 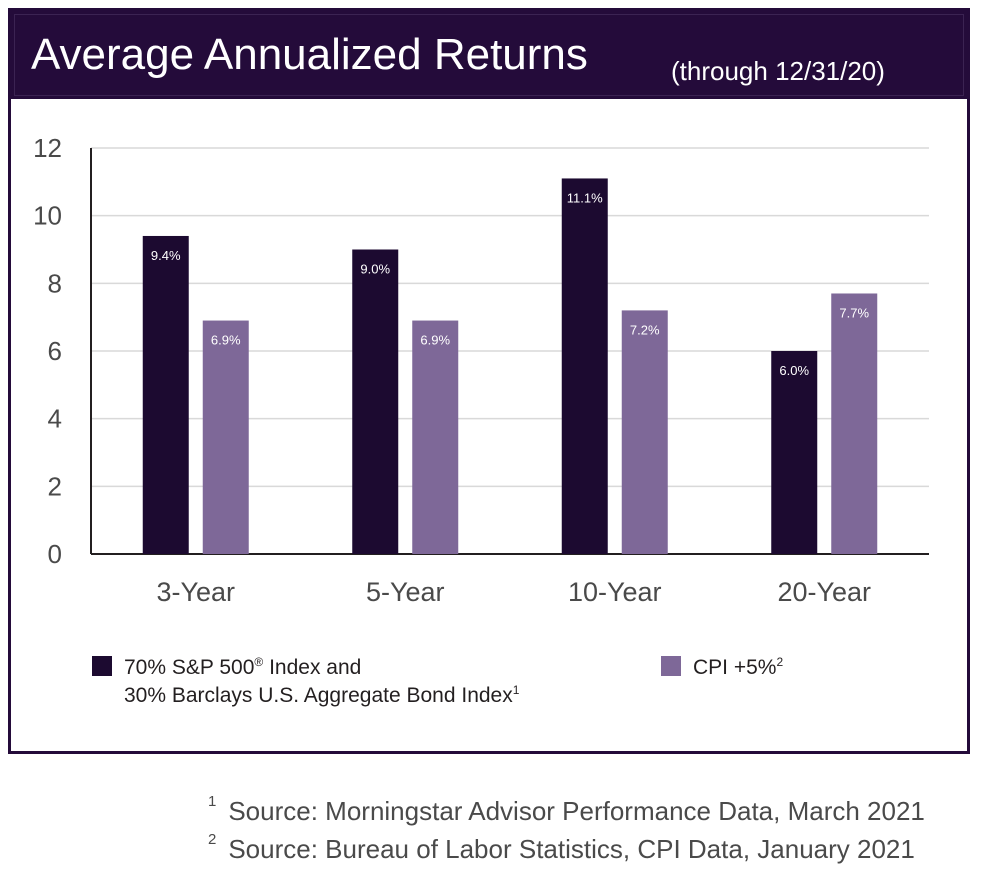 What do you see at coordinates (102, 666) in the screenshot?
I see `legend-swatch-series1` at bounding box center [102, 666].